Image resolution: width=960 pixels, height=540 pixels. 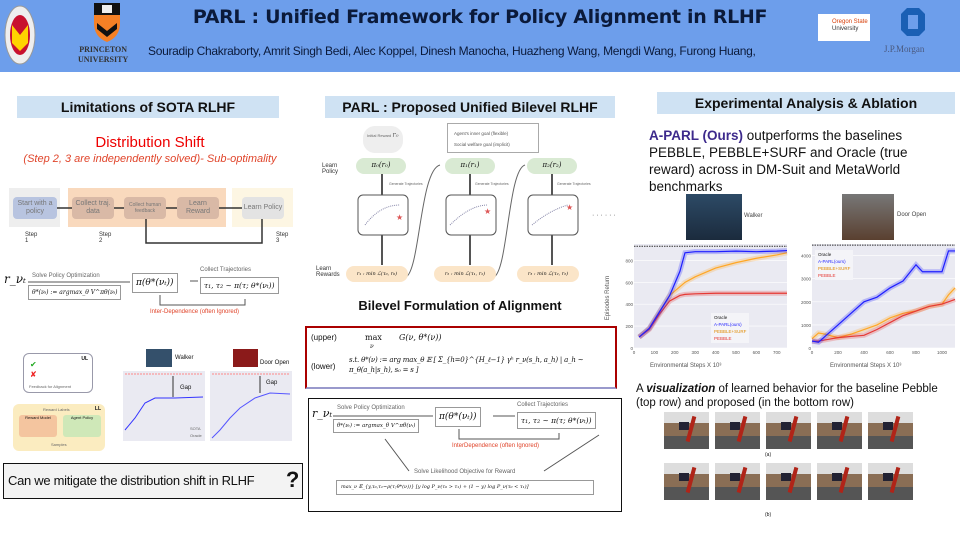 I want to click on interdependence-label: InterDependence (often Ignored), so click(x=496, y=446).